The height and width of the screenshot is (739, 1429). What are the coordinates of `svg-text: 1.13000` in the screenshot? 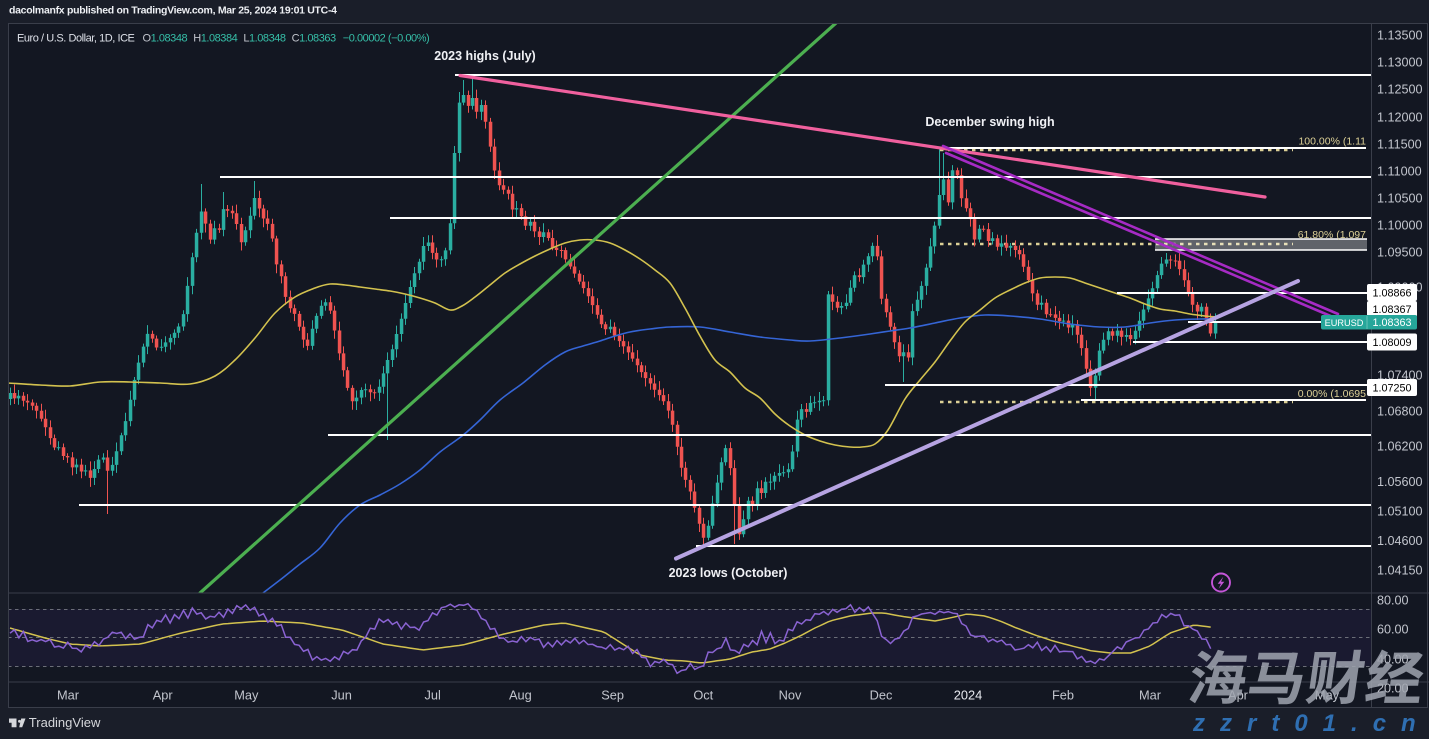 It's located at (1400, 63).